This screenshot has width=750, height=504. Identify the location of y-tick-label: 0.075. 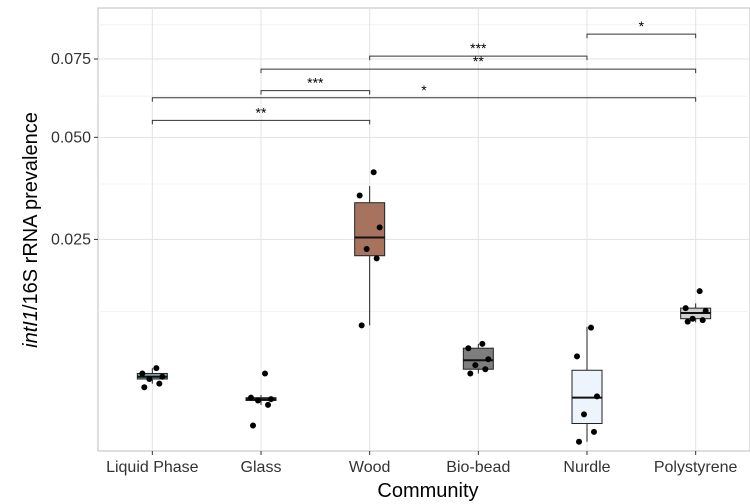
(71, 59).